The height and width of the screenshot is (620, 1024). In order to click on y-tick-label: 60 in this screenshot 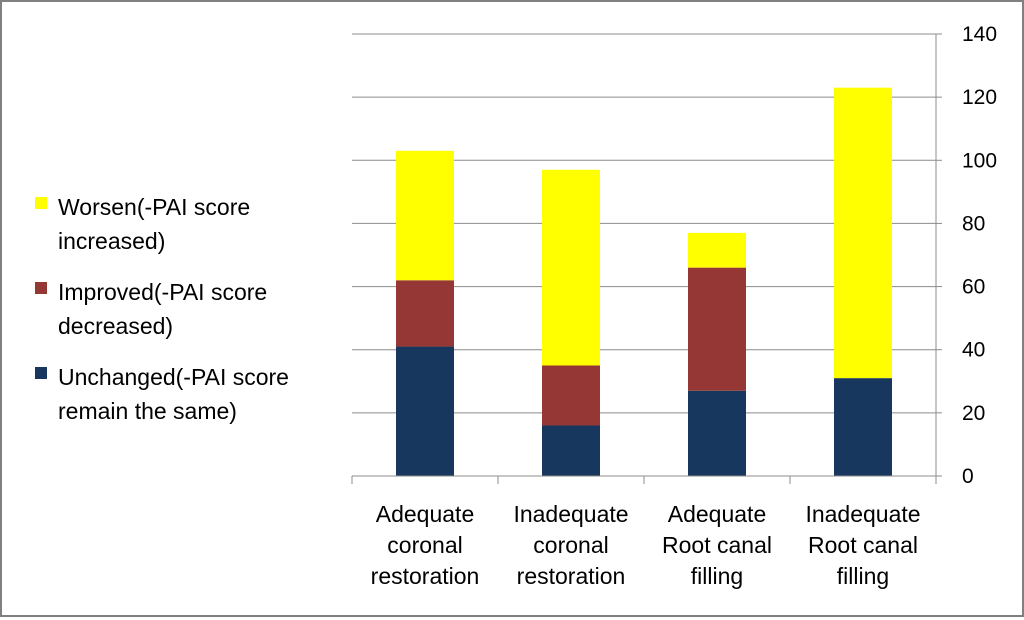, I will do `click(973, 287)`.